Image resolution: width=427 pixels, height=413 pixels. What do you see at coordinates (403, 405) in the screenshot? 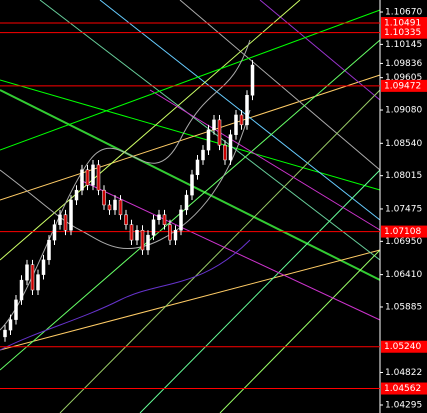
I see `y-tick-label: 1.04295` at bounding box center [403, 405].